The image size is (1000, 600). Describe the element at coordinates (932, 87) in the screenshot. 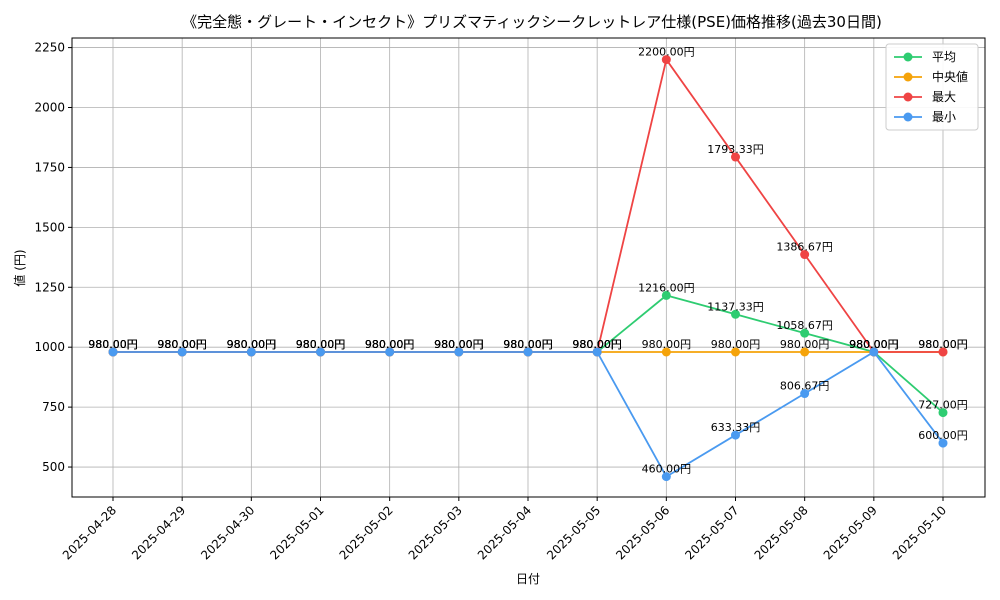

I see `legend-box` at that location.